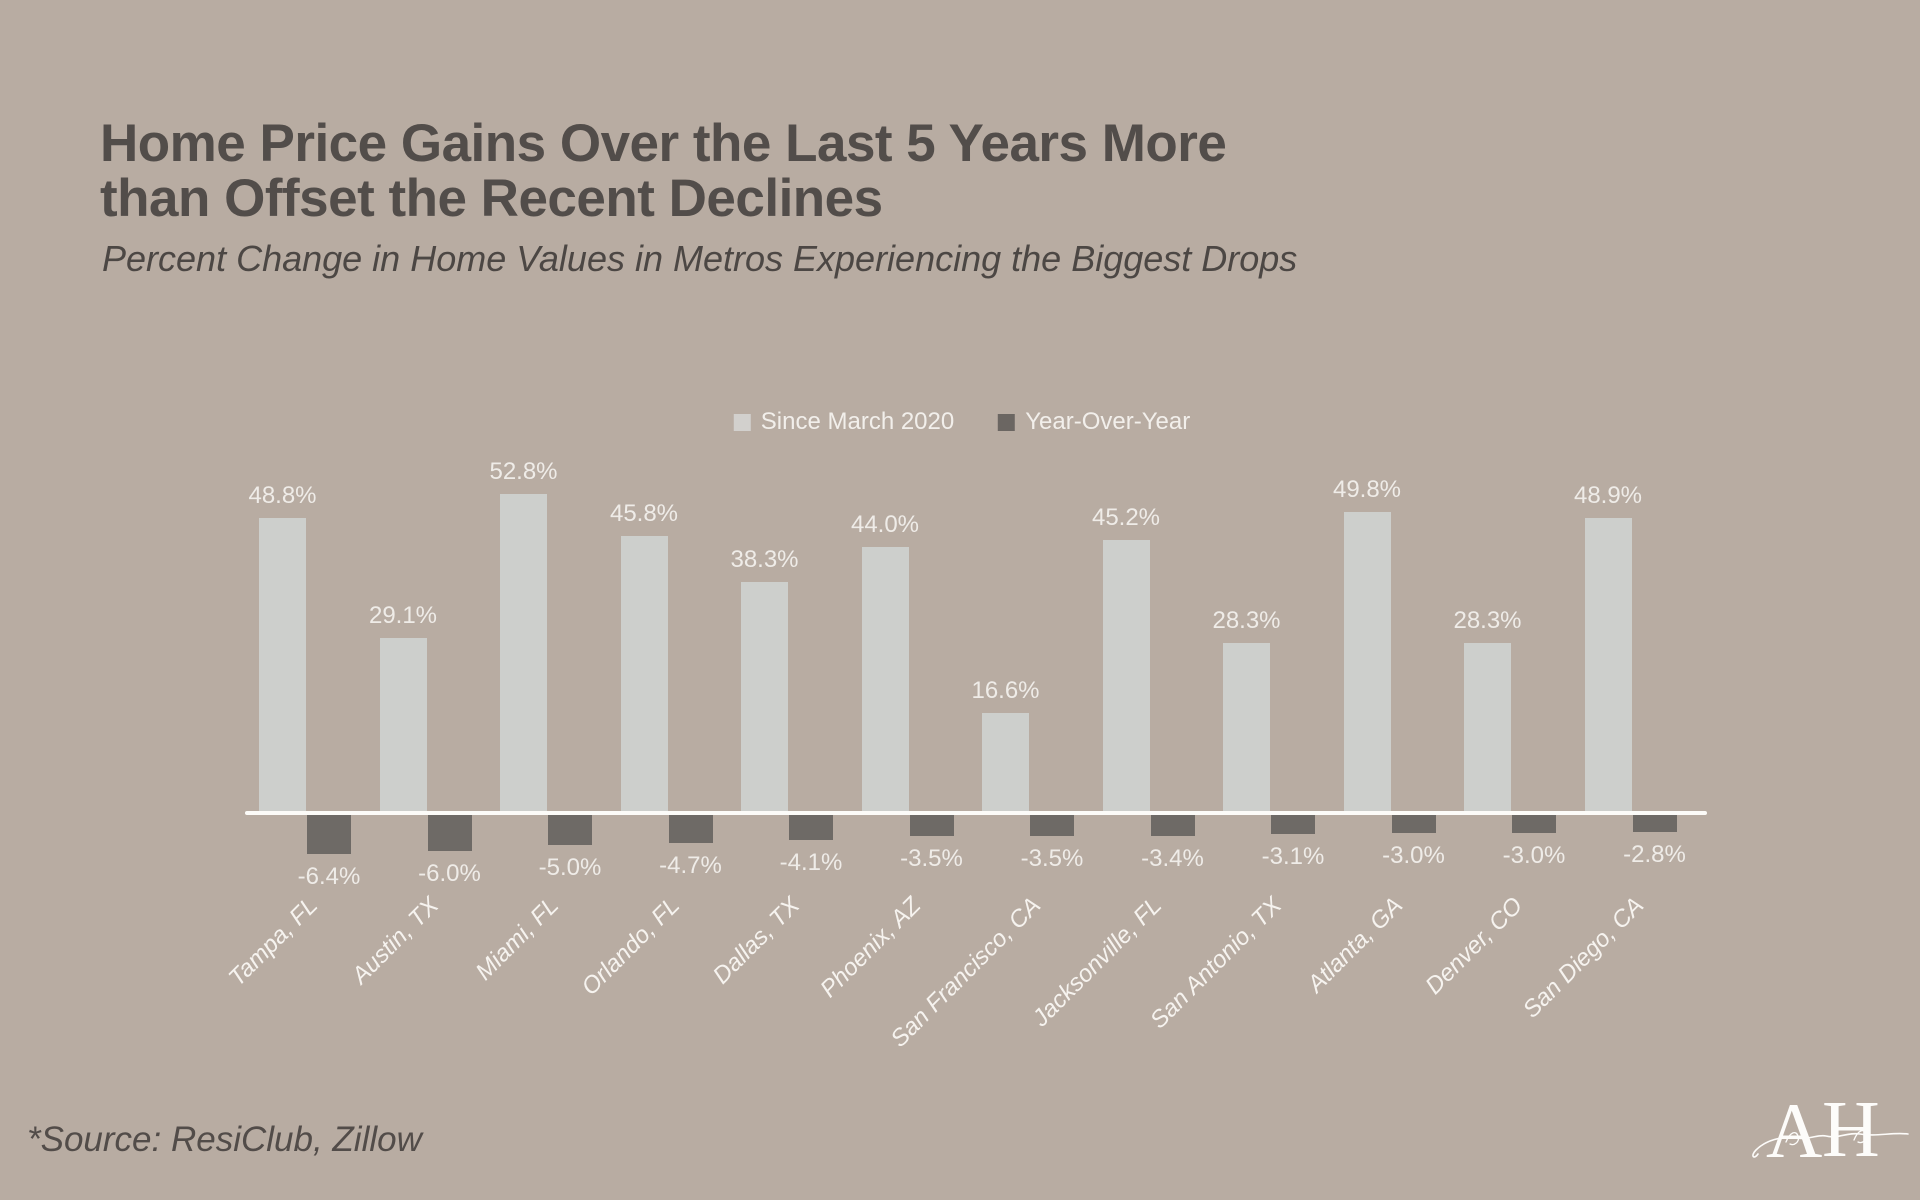  What do you see at coordinates (1007, 422) in the screenshot?
I see `legend-swatch-negative-series` at bounding box center [1007, 422].